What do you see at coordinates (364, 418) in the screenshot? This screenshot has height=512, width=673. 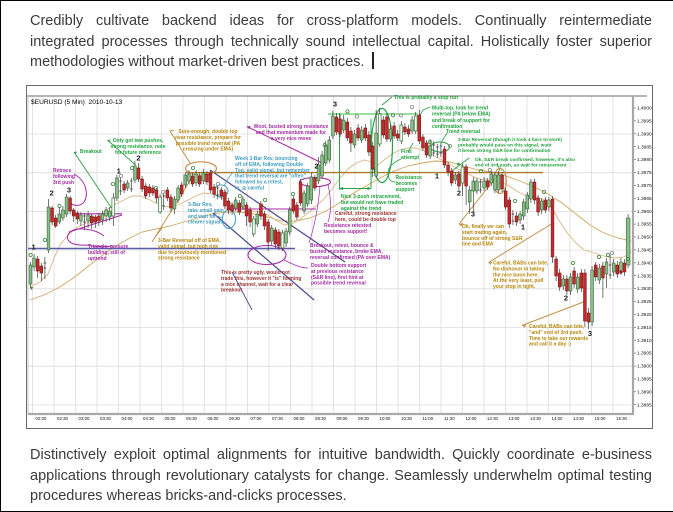 I see `svg-text: 09:30` at bounding box center [364, 418].